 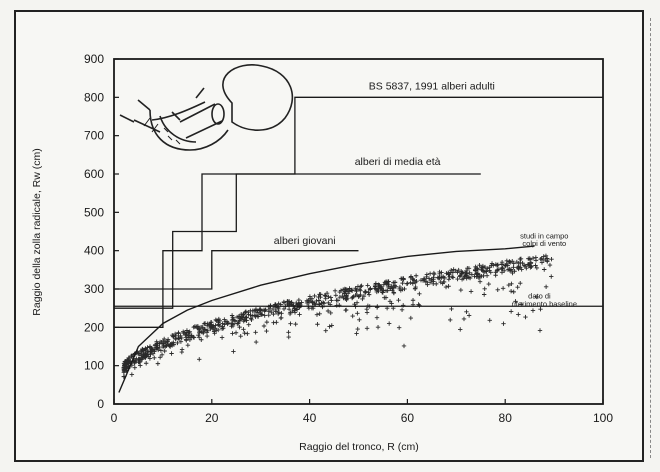 I want to click on x-tick-label: 0, so click(x=114, y=418).